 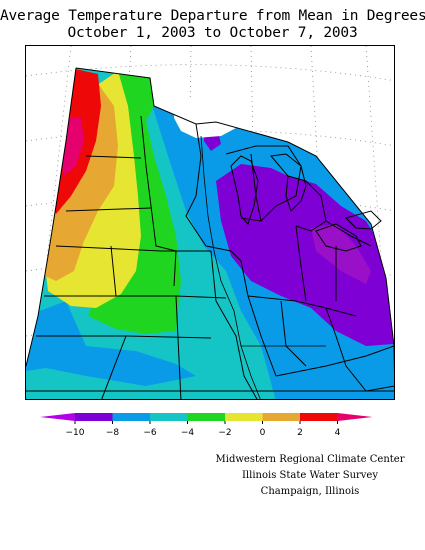 What do you see at coordinates (310, 491) in the screenshot?
I see `credit-location: Champaign, Illinois` at bounding box center [310, 491].